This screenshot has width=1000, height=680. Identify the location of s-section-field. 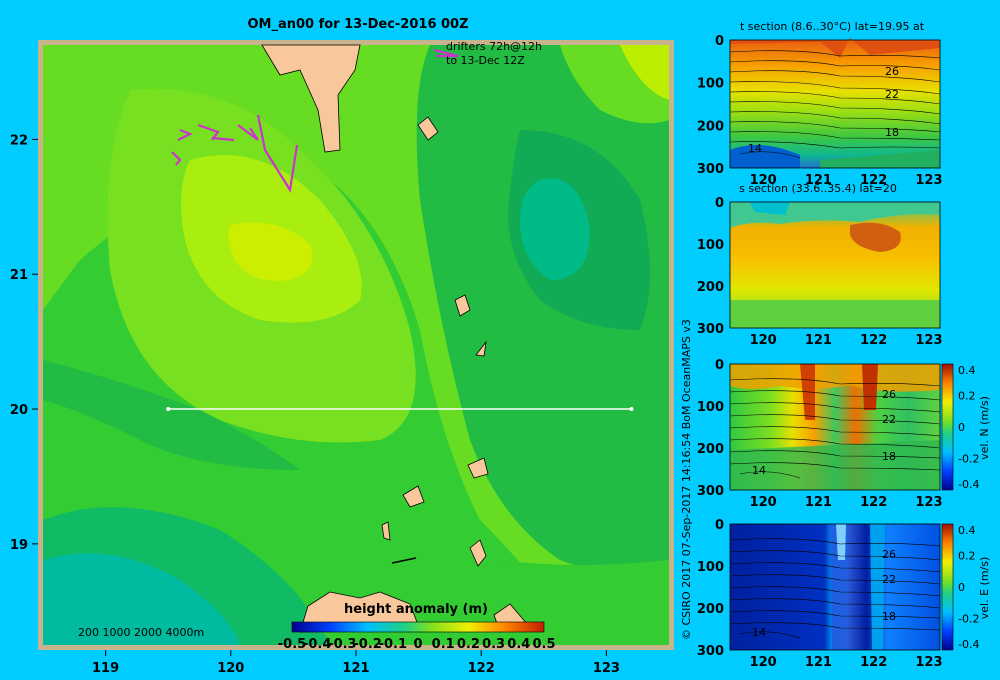
(835, 265).